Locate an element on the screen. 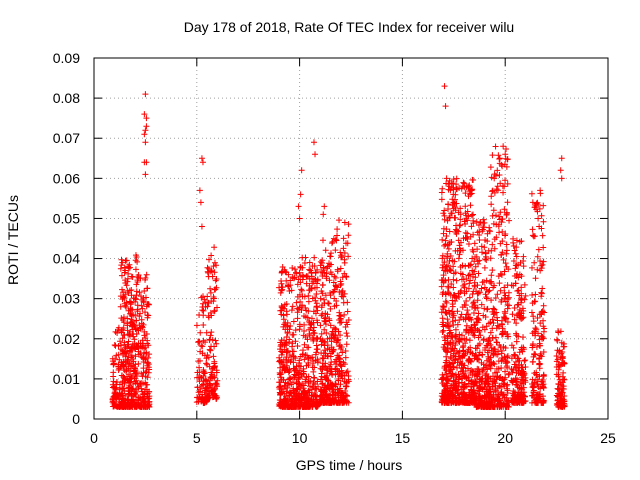 The image size is (640, 480). x-axis-label: GPS time / hours is located at coordinates (349, 465).